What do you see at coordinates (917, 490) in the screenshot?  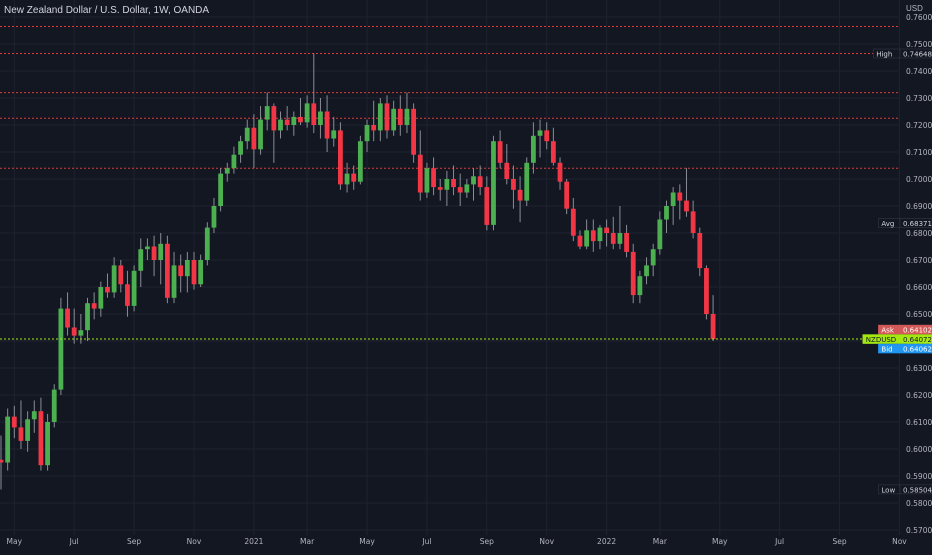 I see `marker-value: 0.58504` at bounding box center [917, 490].